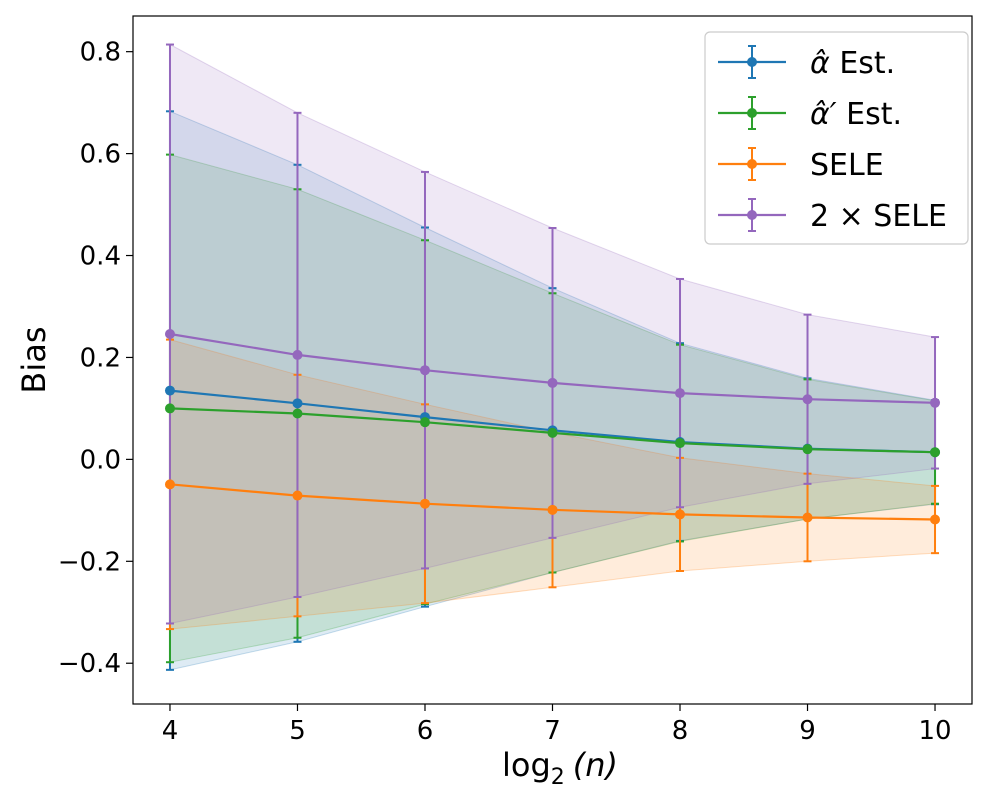  I want to click on two-times-sele-legend-label: 2 × SELE, so click(878, 216).